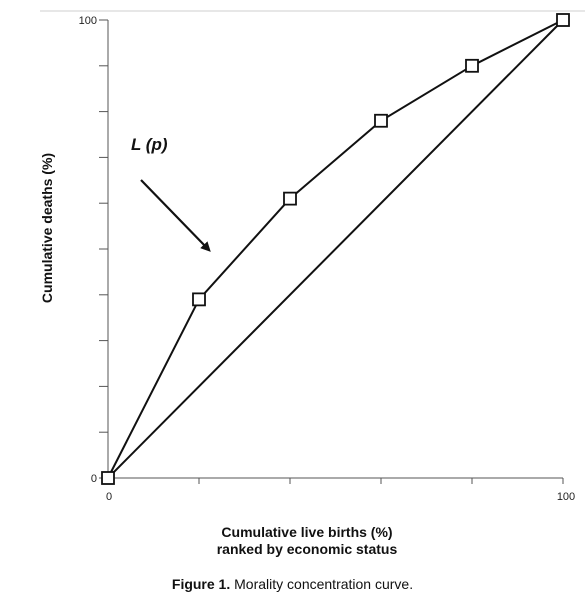  I want to click on x-tick-label-max: 100, so click(566, 497).